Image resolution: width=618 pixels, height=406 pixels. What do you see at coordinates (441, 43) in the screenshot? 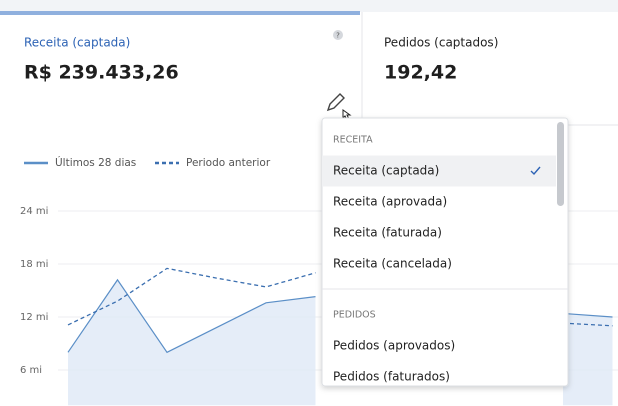
I see `card-label: Pedidos (captados)` at bounding box center [441, 43].